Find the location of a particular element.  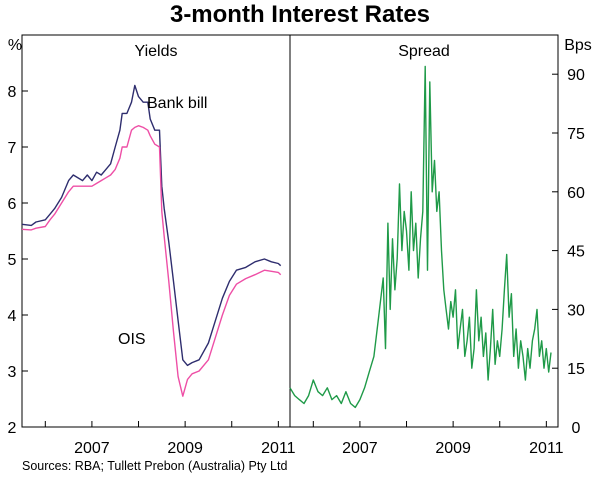

left-tick-label: 7 is located at coordinates (12, 148).